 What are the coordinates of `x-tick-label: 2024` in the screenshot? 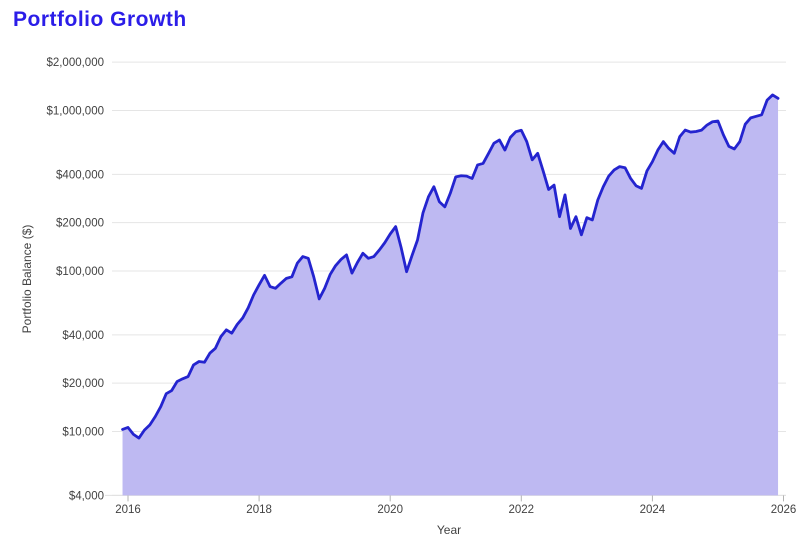 It's located at (653, 510).